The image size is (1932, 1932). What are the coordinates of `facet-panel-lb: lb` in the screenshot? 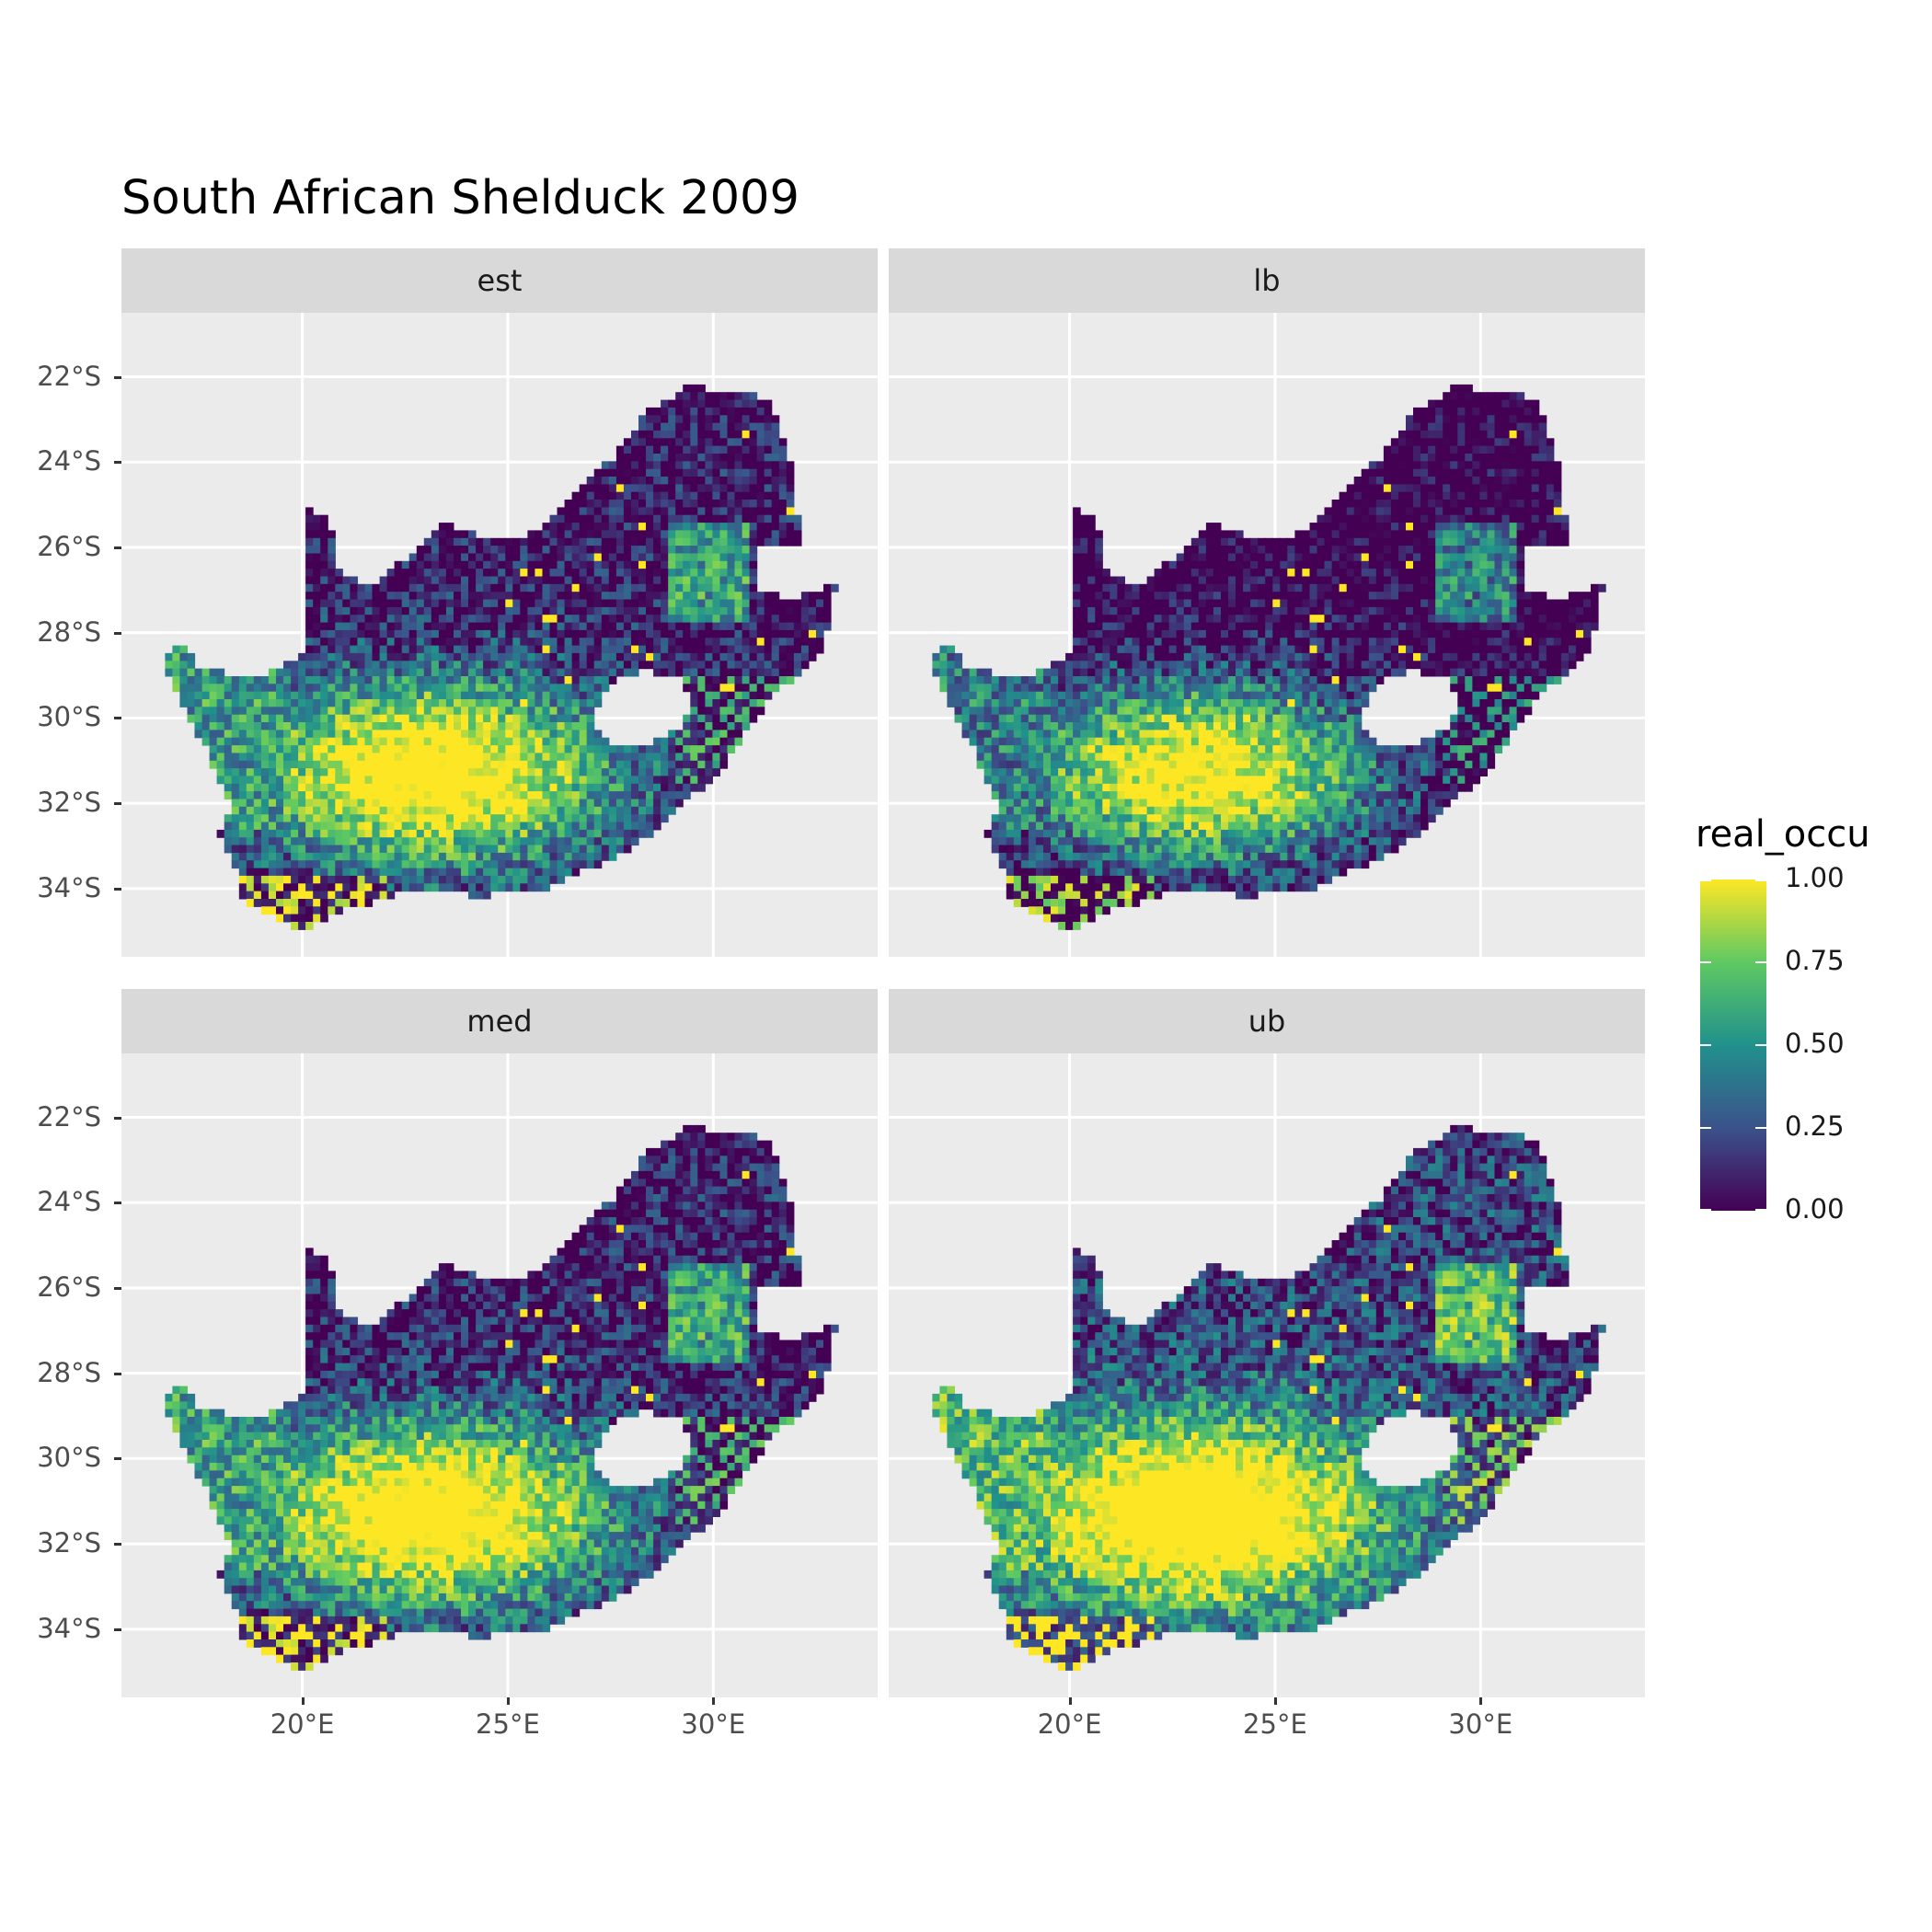 It's located at (1267, 602).